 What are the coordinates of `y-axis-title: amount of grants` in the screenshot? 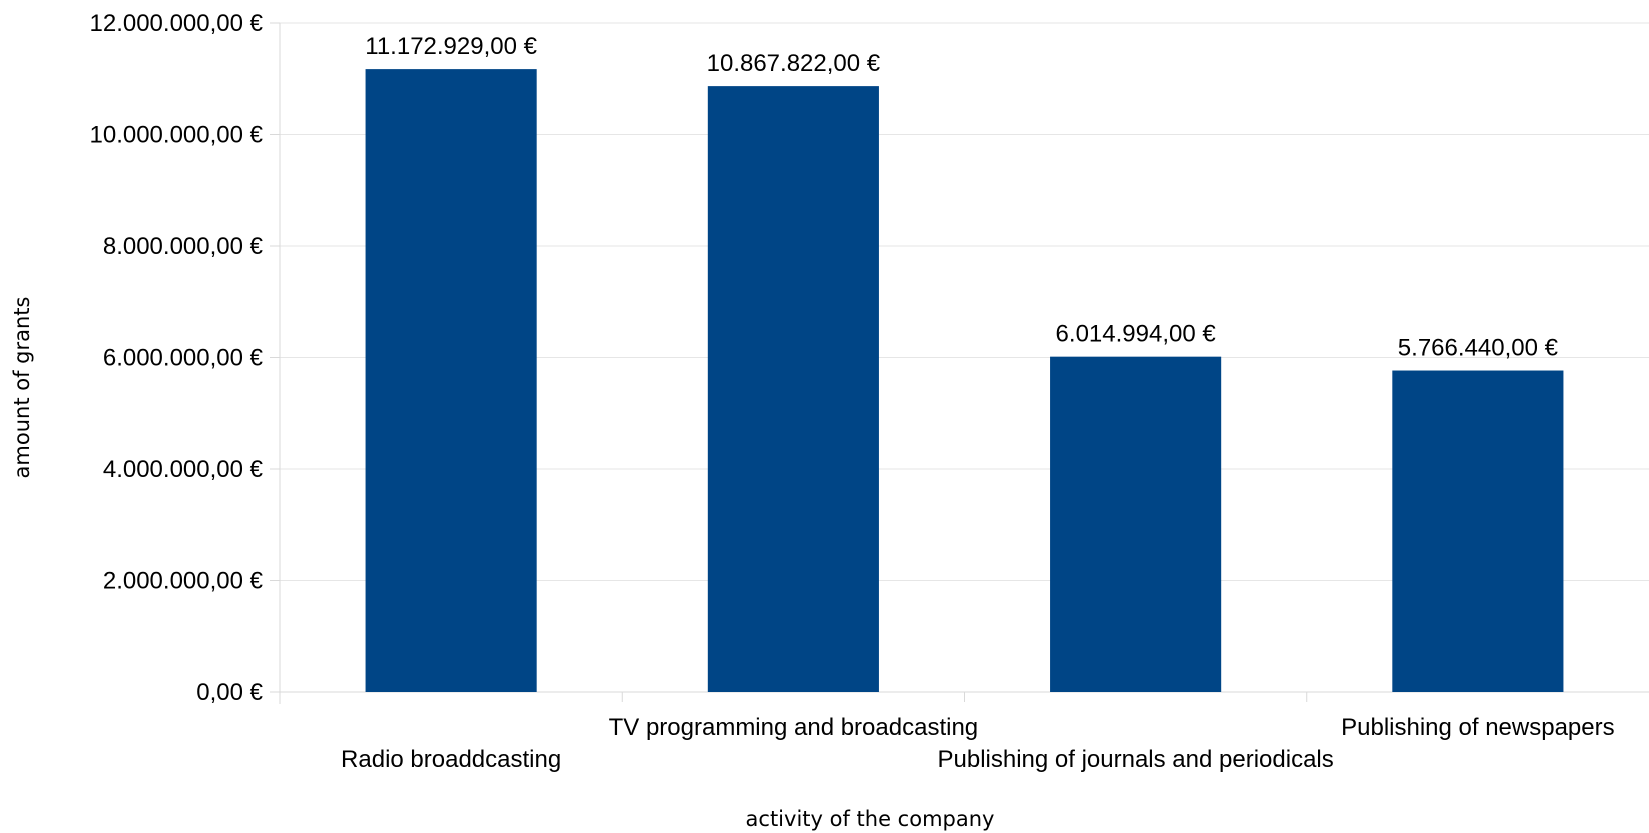 It's located at (22, 388).